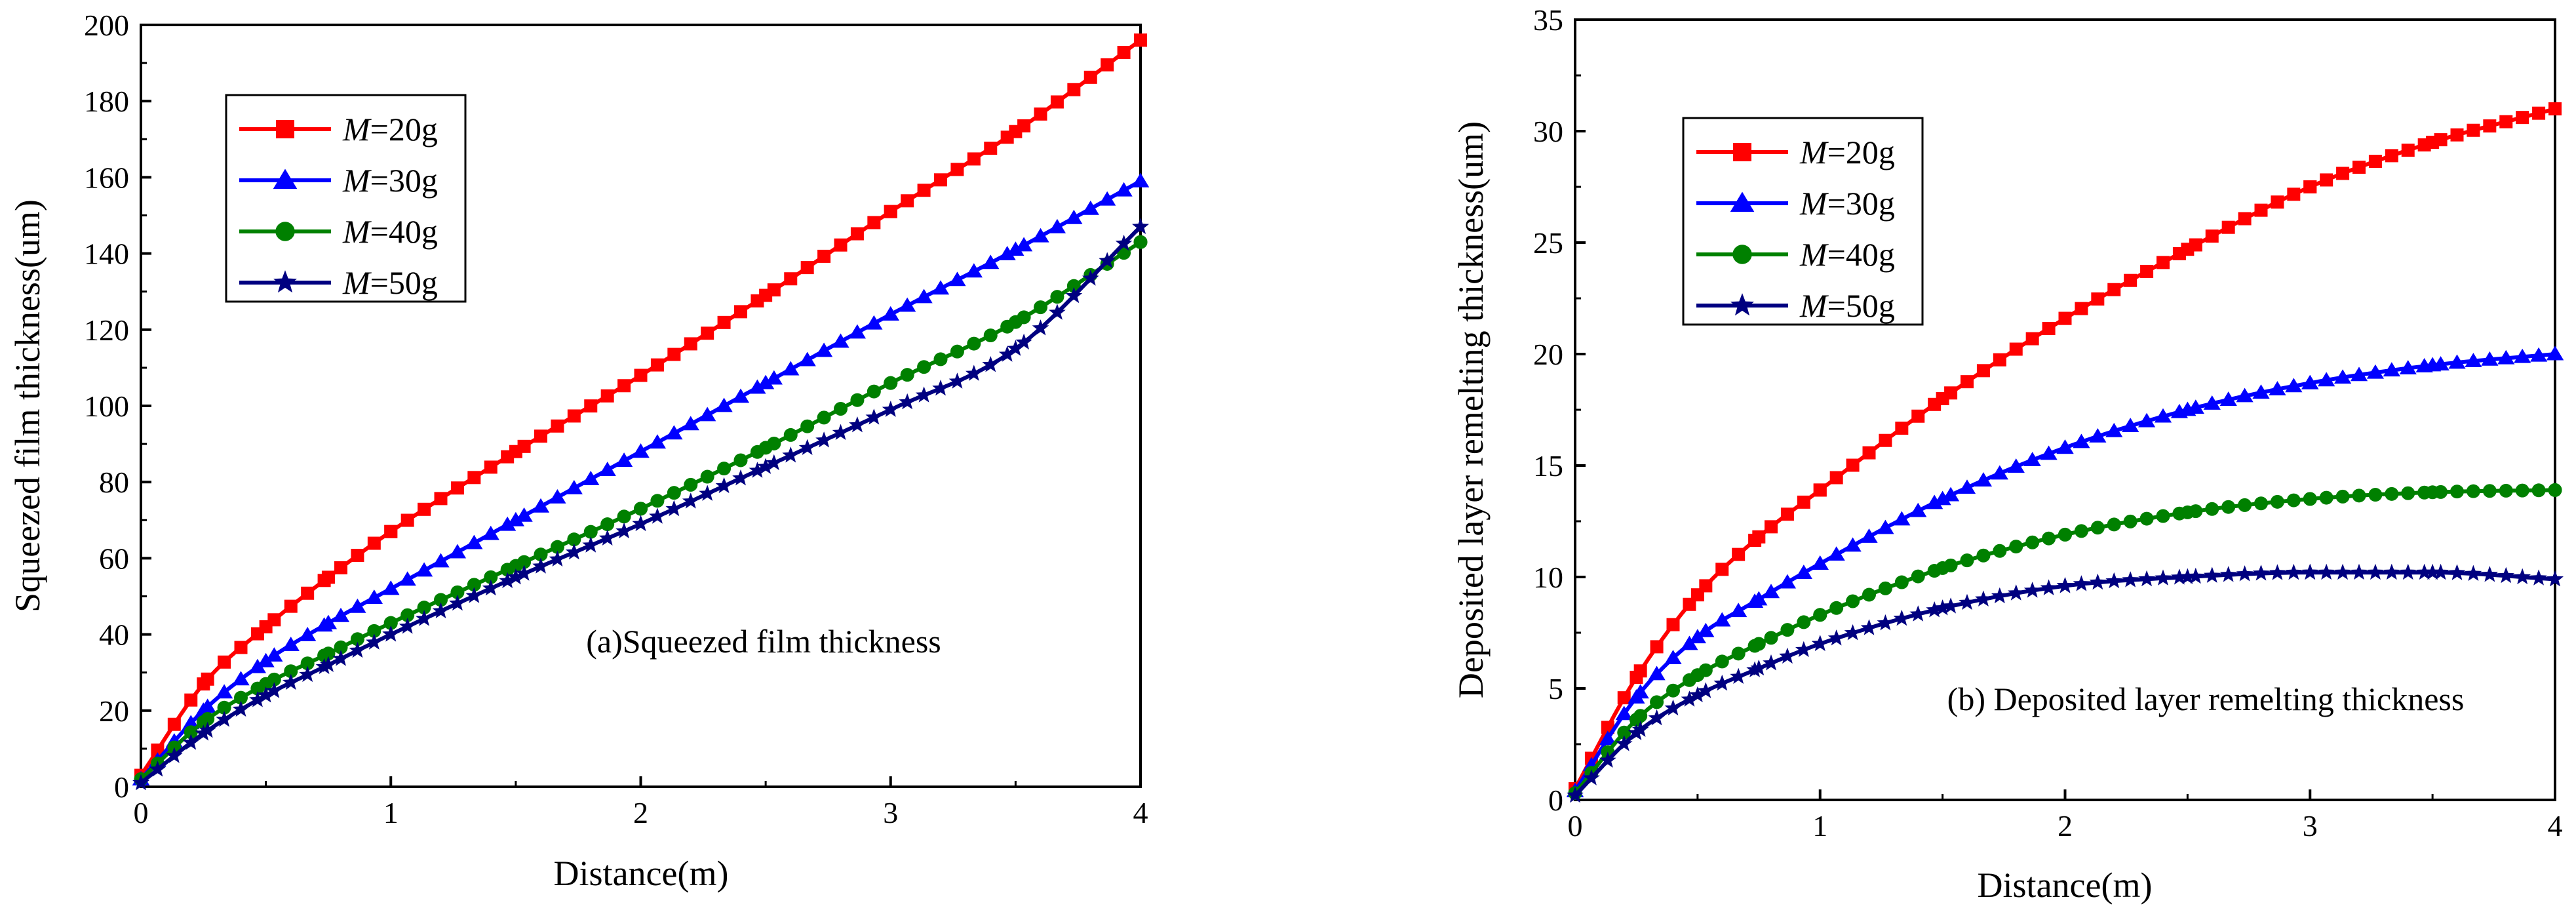  What do you see at coordinates (1795, 254) in the screenshot?
I see `legend-entry: M=40g` at bounding box center [1795, 254].